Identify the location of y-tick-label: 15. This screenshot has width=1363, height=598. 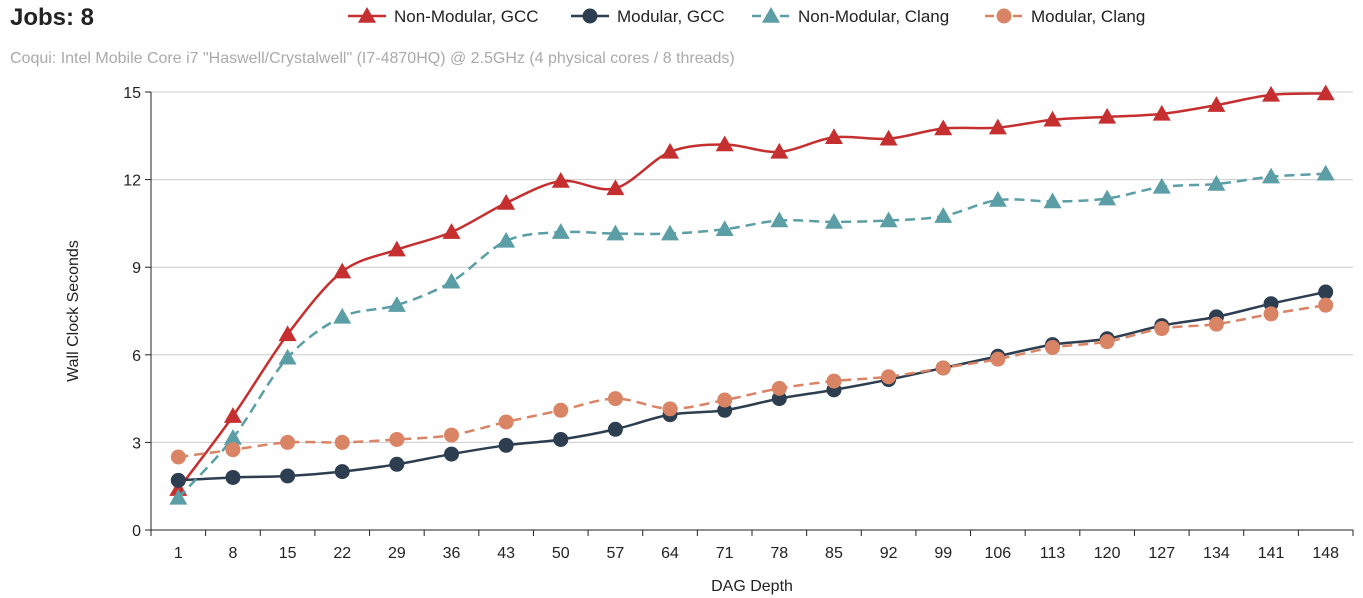
(132, 93).